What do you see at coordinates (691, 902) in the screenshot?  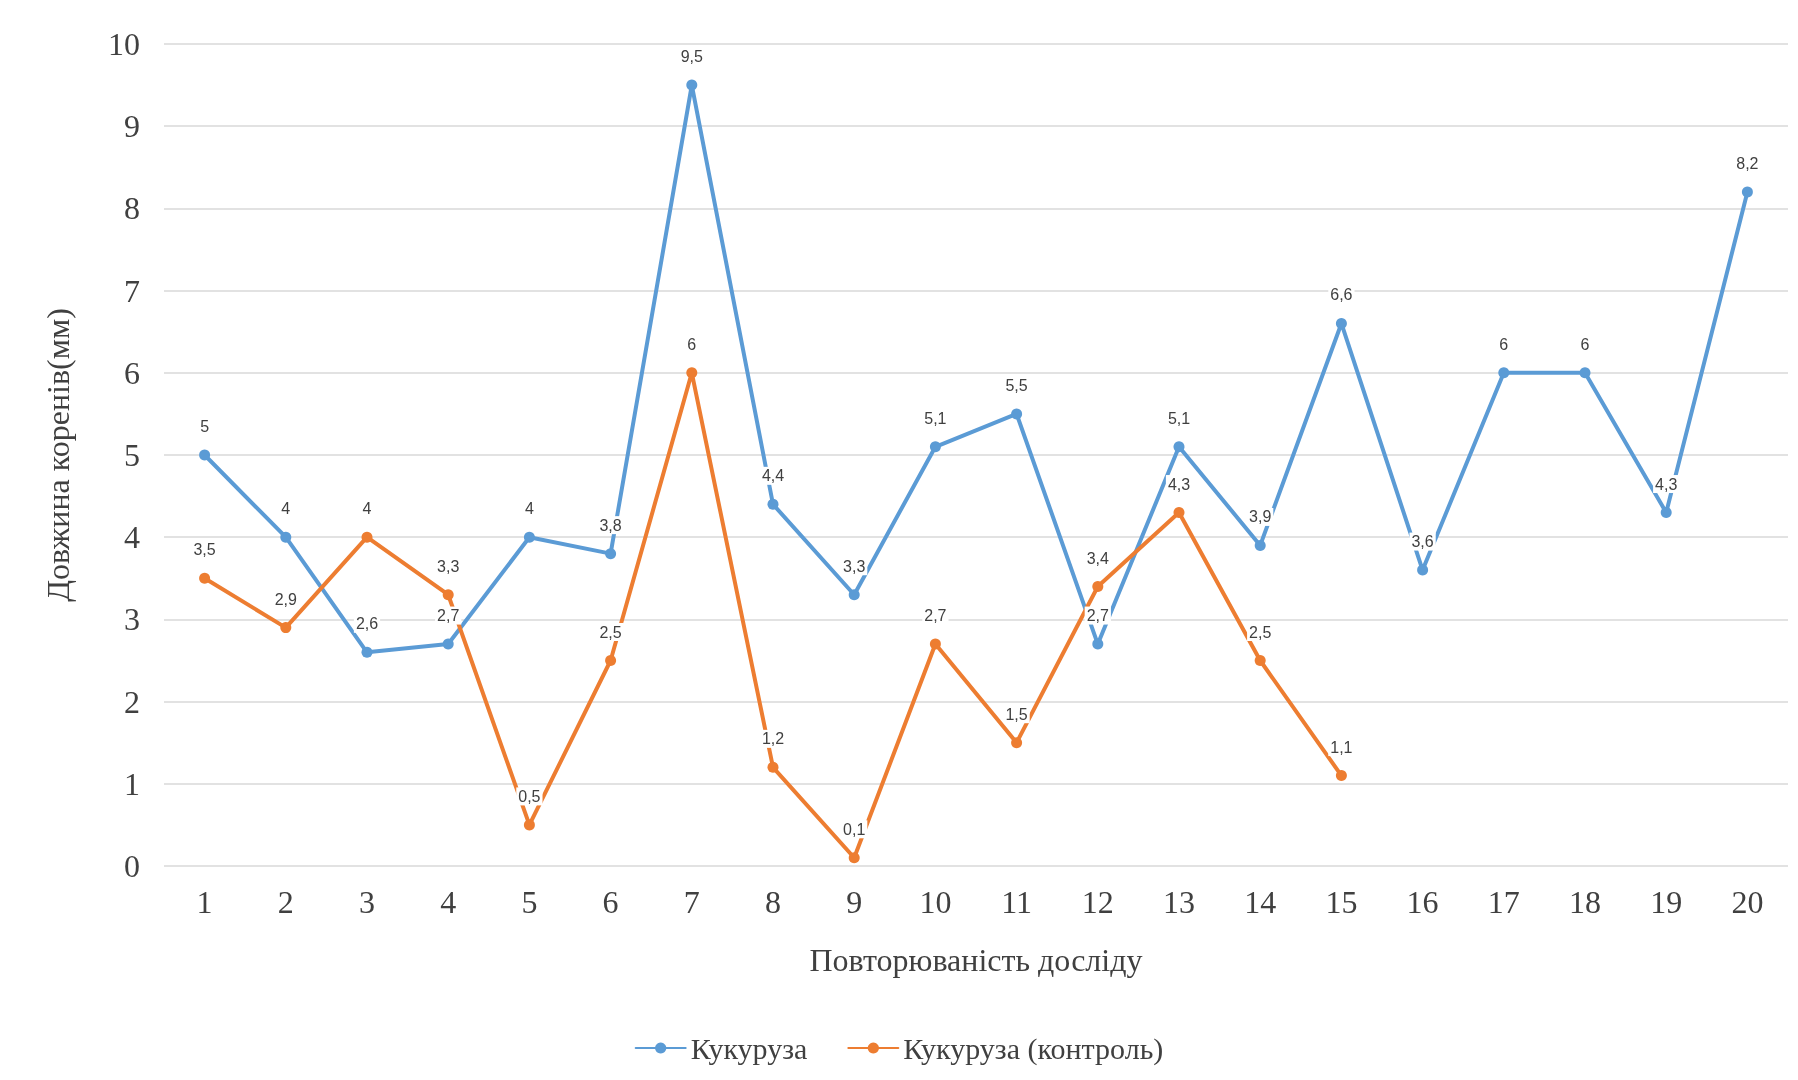 I see `x-tick-label: 7` at bounding box center [691, 902].